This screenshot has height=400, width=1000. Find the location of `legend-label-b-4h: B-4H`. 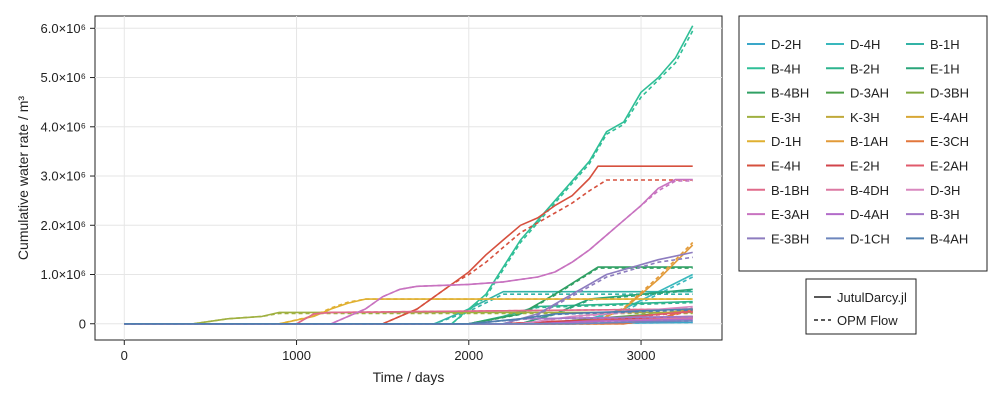

legend-label-b-4h: B-4H is located at coordinates (786, 68).